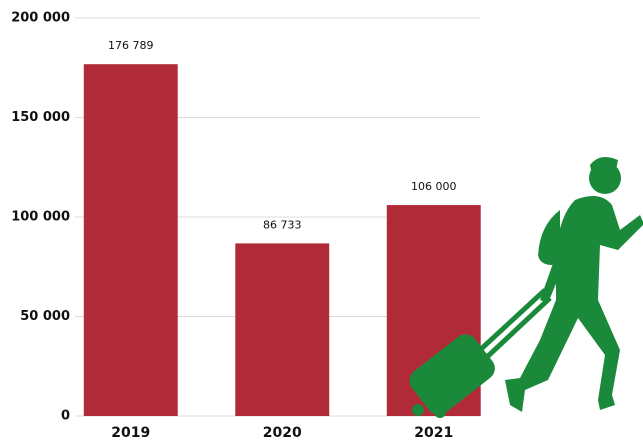 Image resolution: width=643 pixels, height=441 pixels. Describe the element at coordinates (40, 18) in the screenshot. I see `y-tick-label: 200 000` at that location.